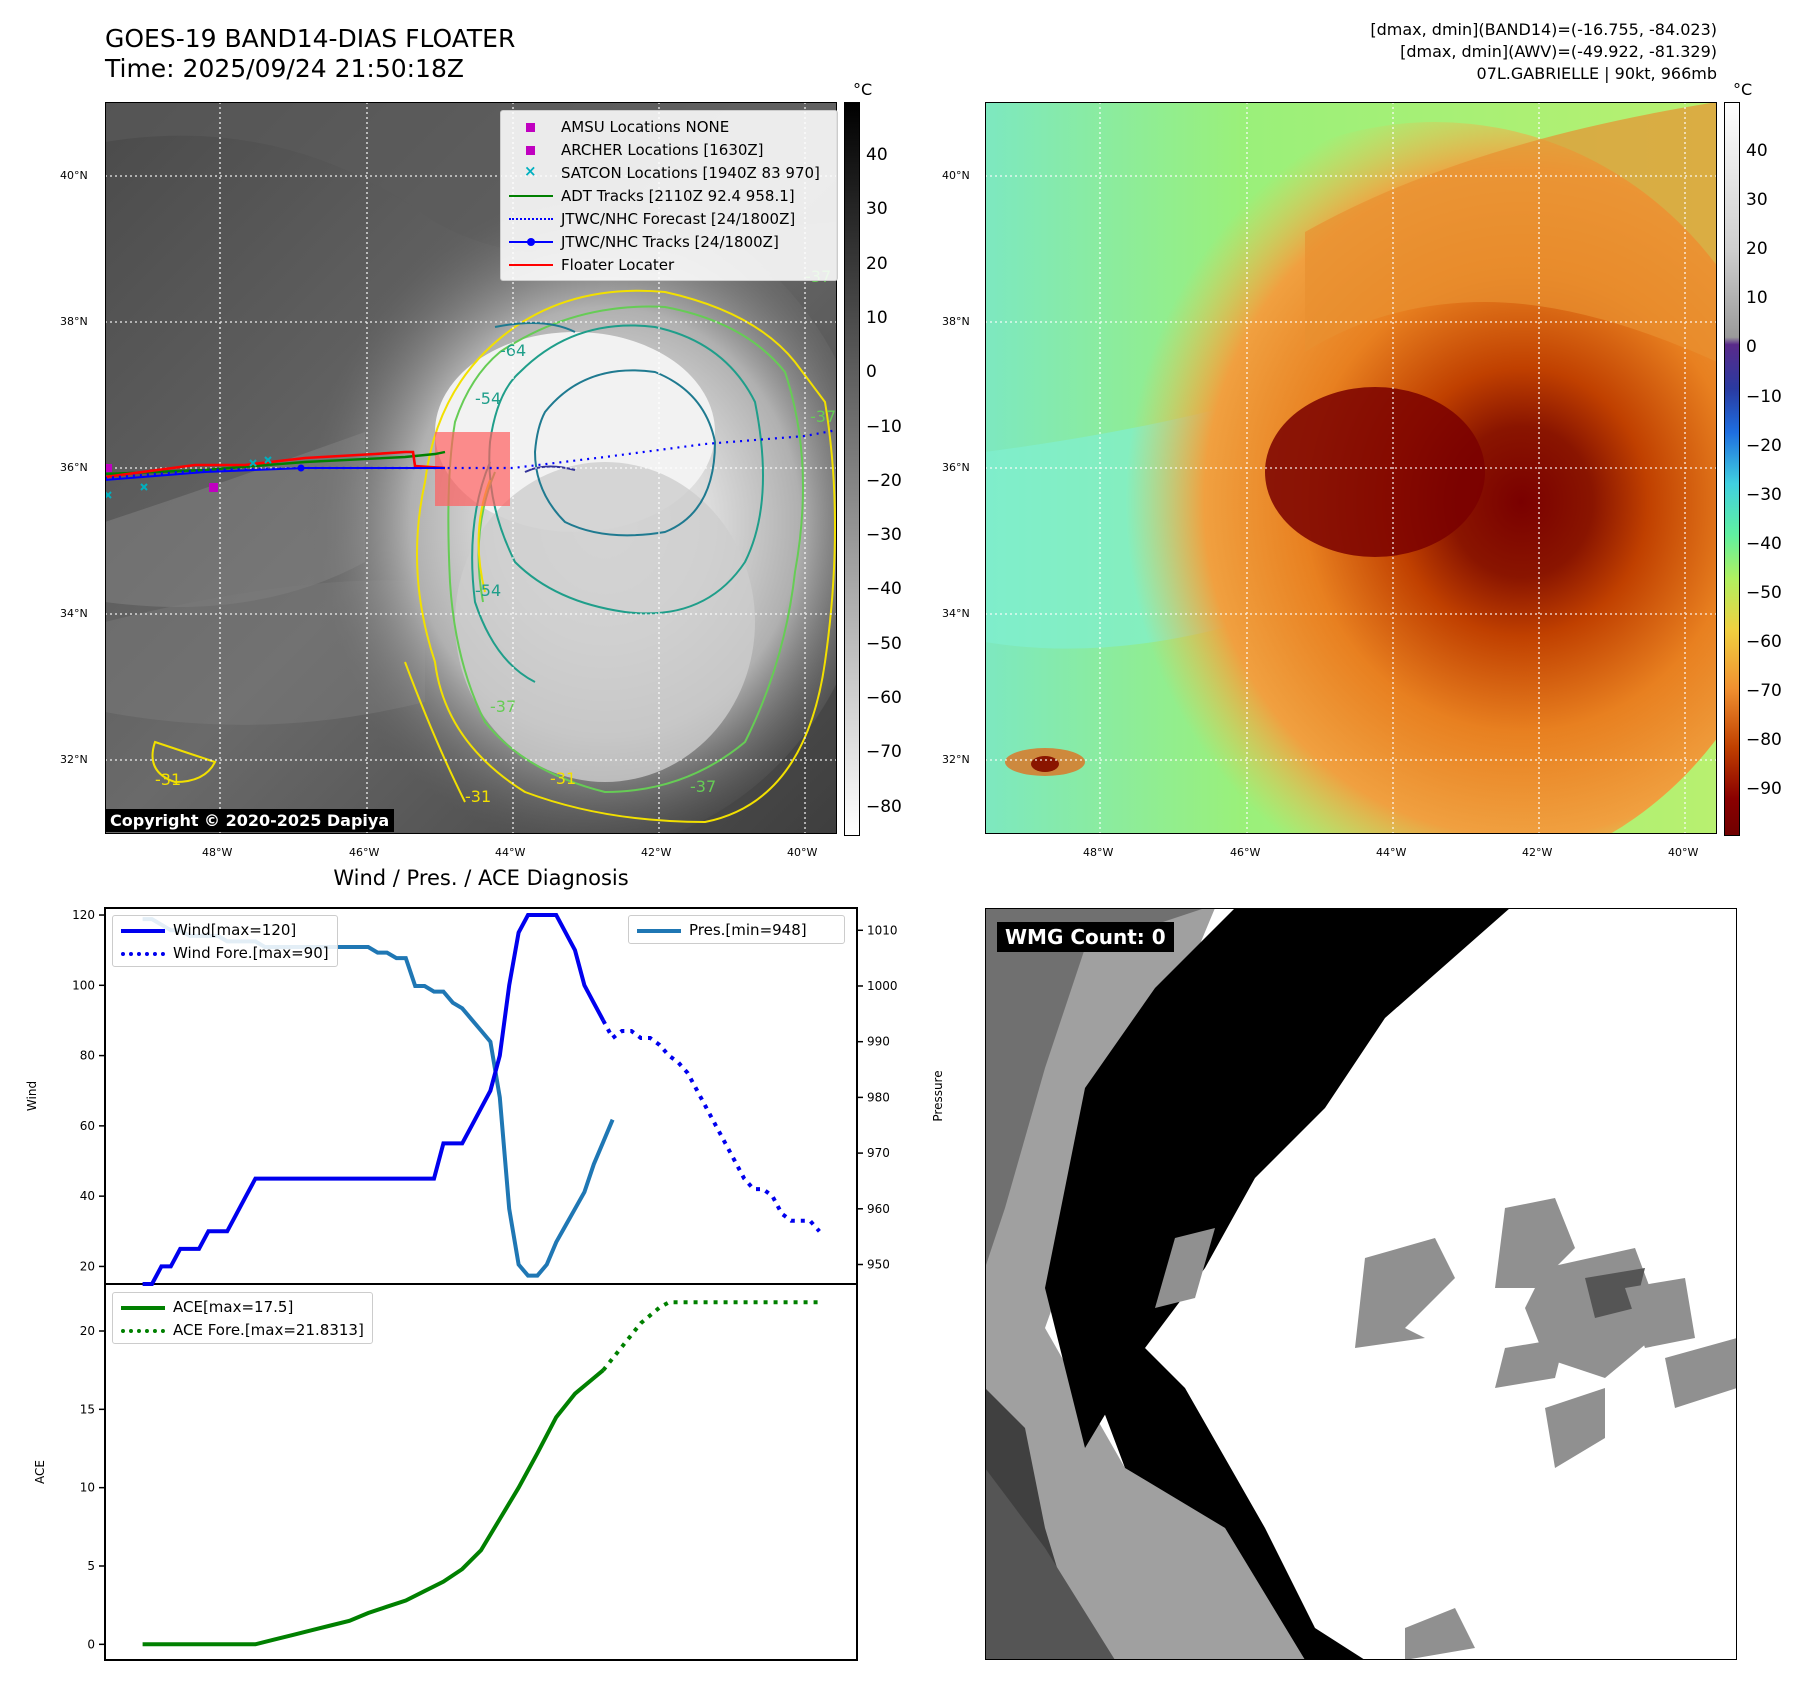  I want to click on legend-item: JTWC/NHC Forecast [24/1800Z], so click(669, 218).